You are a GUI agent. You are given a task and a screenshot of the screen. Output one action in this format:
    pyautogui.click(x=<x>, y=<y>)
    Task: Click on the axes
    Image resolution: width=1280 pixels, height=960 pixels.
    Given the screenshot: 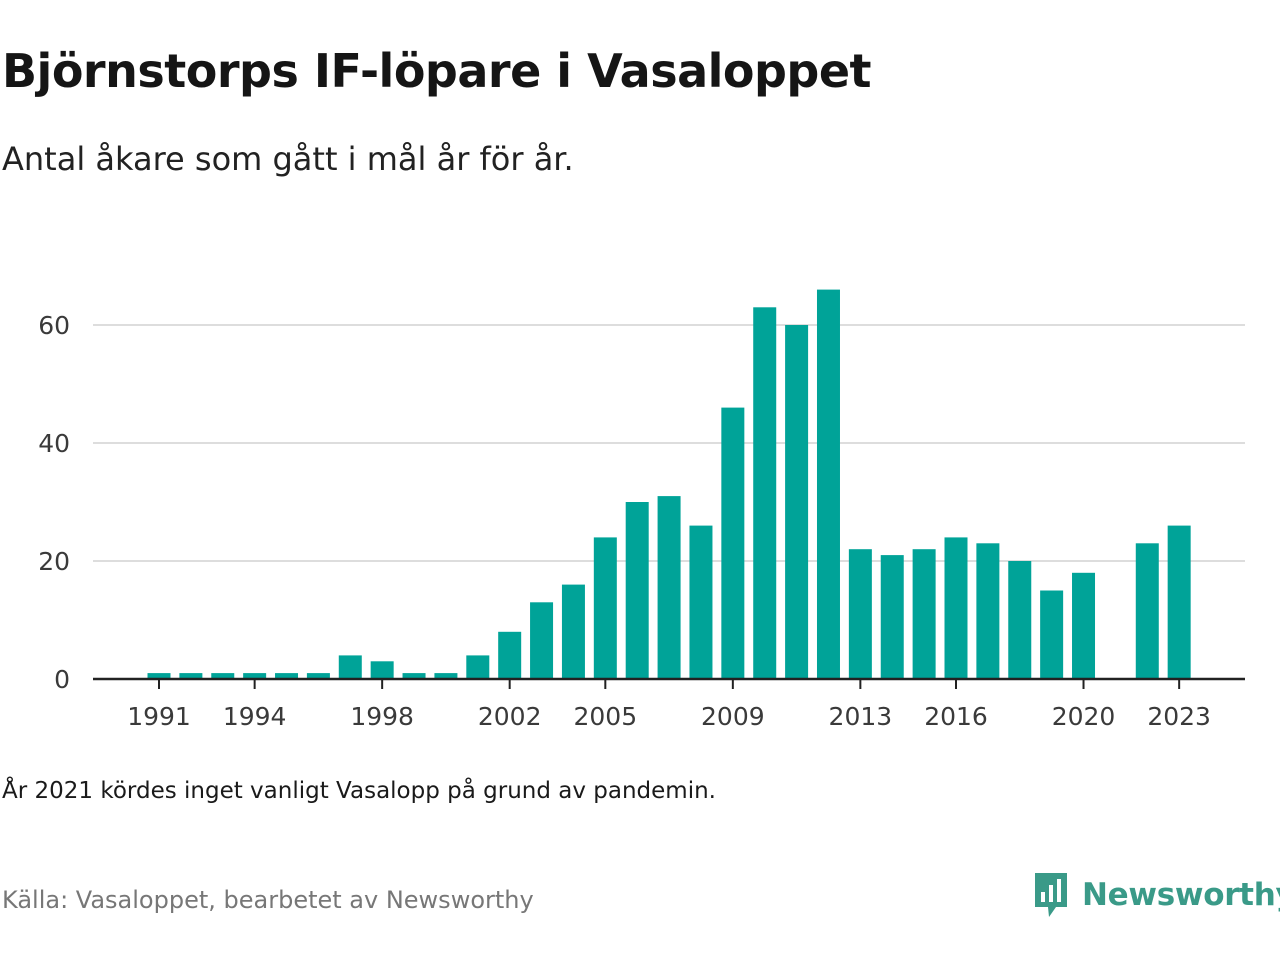 What is the action you would take?
    pyautogui.click(x=669, y=683)
    